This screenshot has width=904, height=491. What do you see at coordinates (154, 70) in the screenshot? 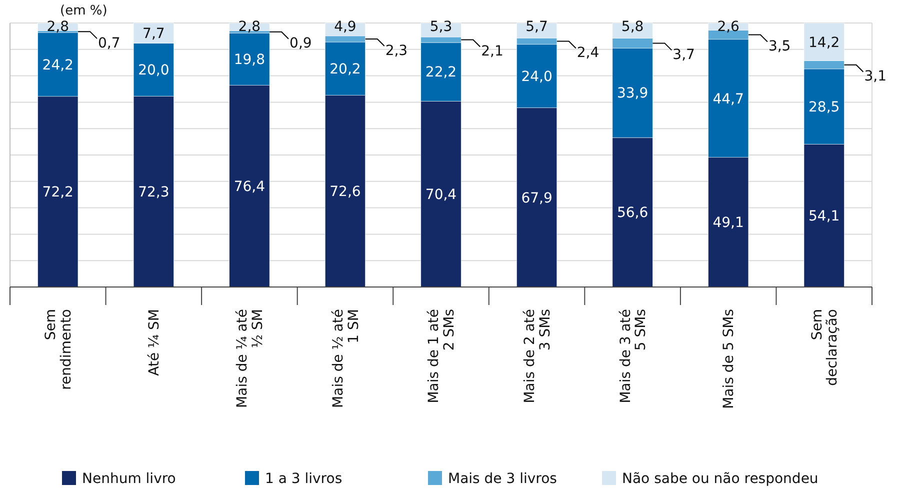
I see `data-label: 20,0` at bounding box center [154, 70].